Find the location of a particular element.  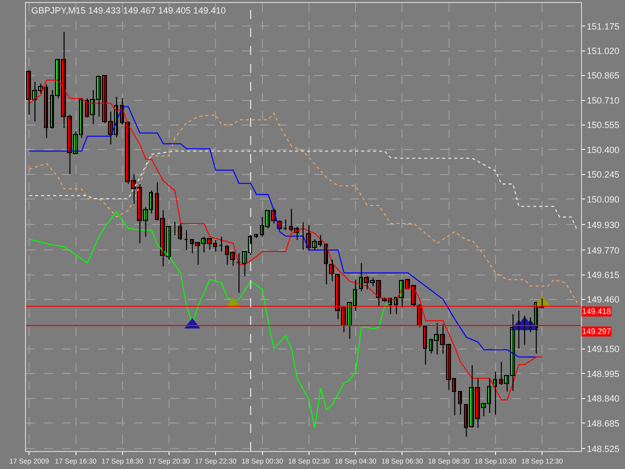

y-tick-label: 148.995 is located at coordinates (603, 373).